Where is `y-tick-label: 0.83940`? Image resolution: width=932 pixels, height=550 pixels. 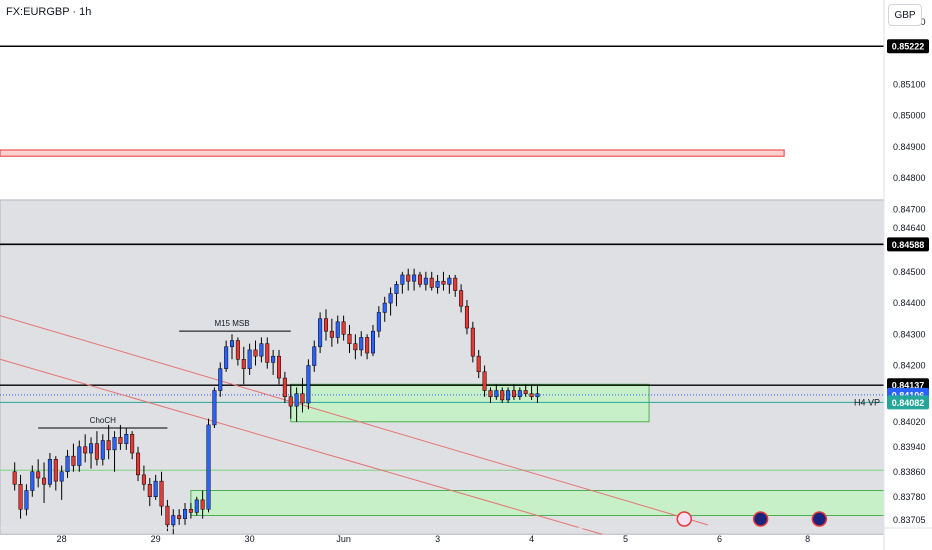
y-tick-label: 0.83940 is located at coordinates (909, 447).